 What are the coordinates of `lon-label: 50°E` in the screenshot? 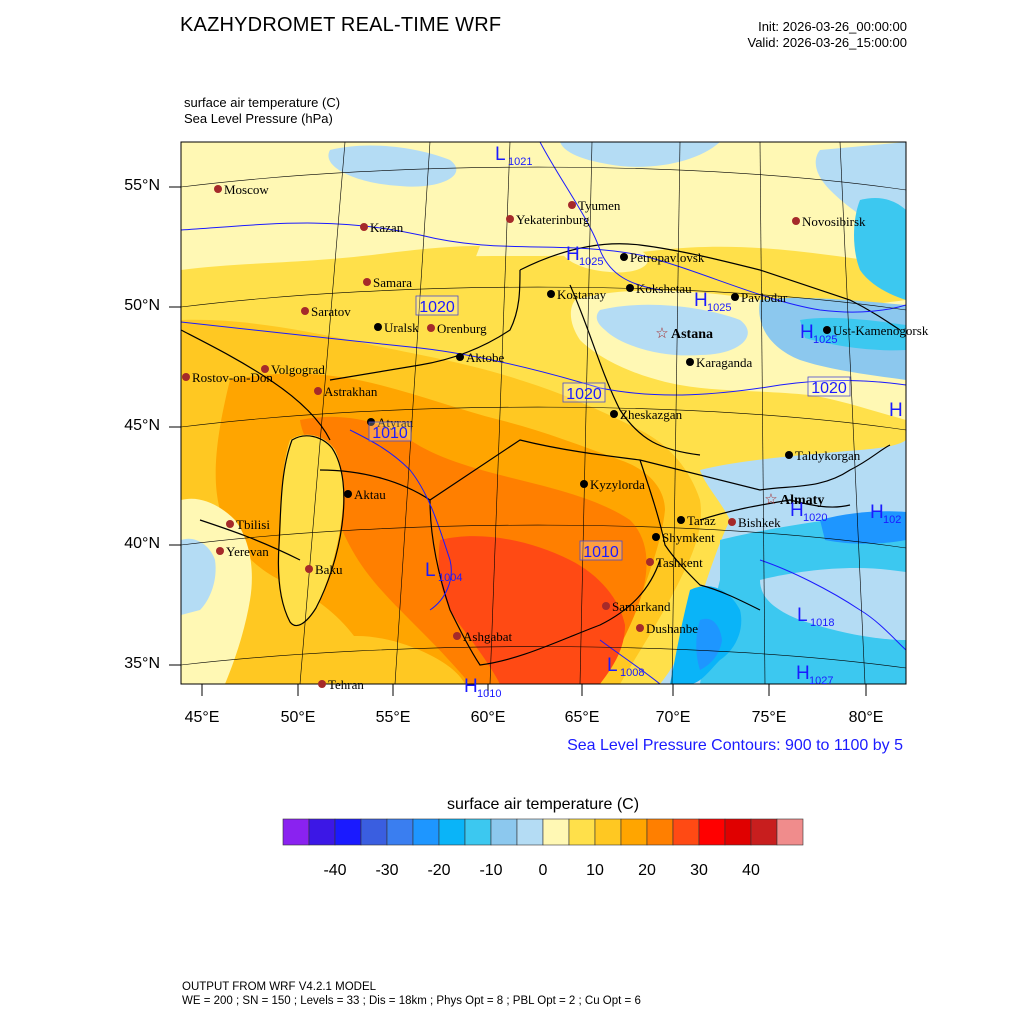 It's located at (298, 717).